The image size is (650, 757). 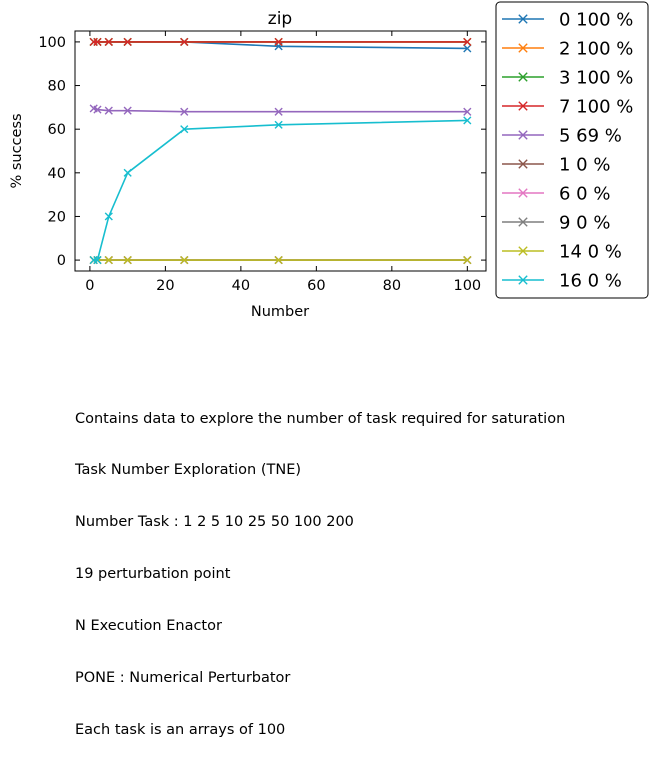 What do you see at coordinates (590, 281) in the screenshot?
I see `legend-label: 16 0 %` at bounding box center [590, 281].